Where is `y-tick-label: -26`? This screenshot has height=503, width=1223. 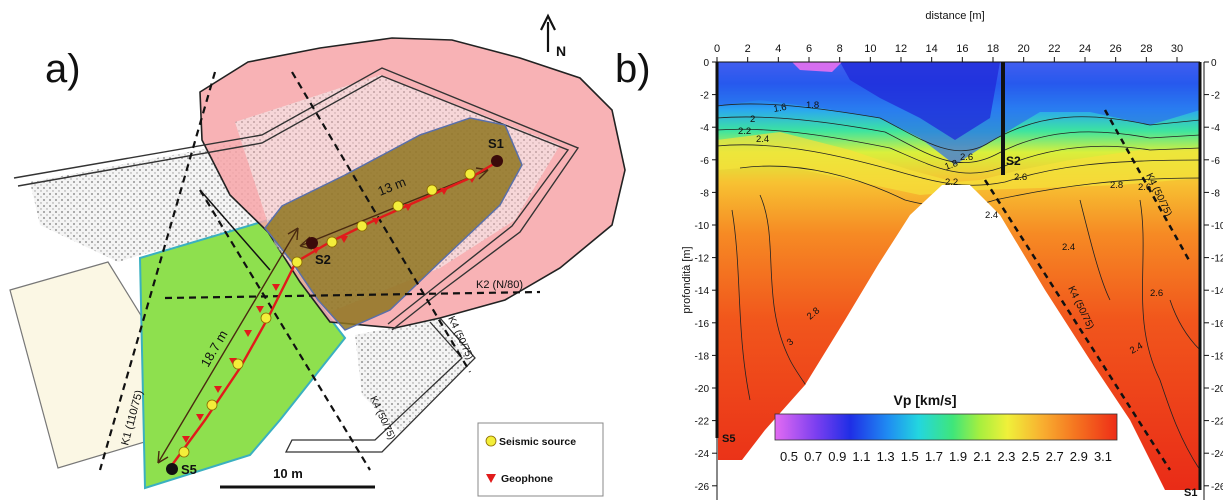 y-tick-label: -26 is located at coordinates (702, 487).